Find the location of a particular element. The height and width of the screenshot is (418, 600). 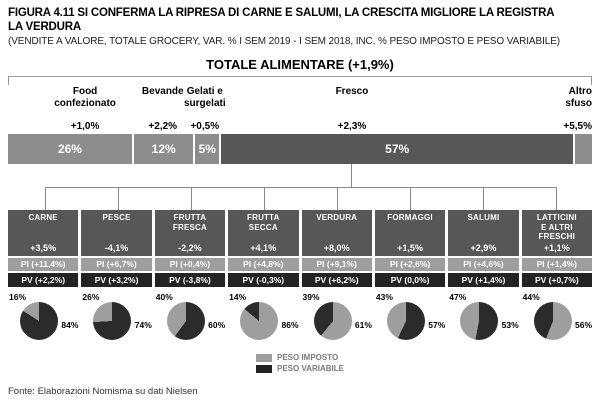

pie-cell-salumi: 47% 53% is located at coordinates (483, 321).